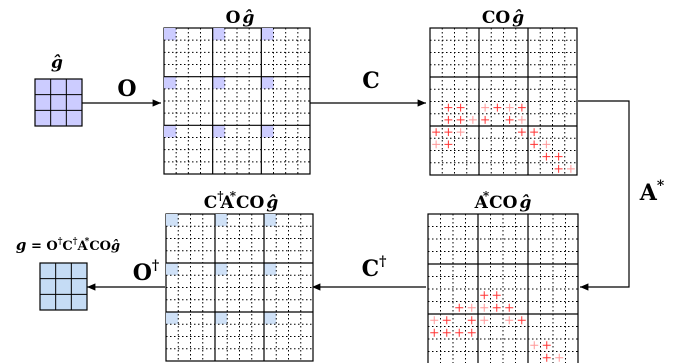 This screenshot has width=687, height=363. Describe the element at coordinates (371, 269) in the screenshot. I see `operator-C-dagger-base: C` at that location.